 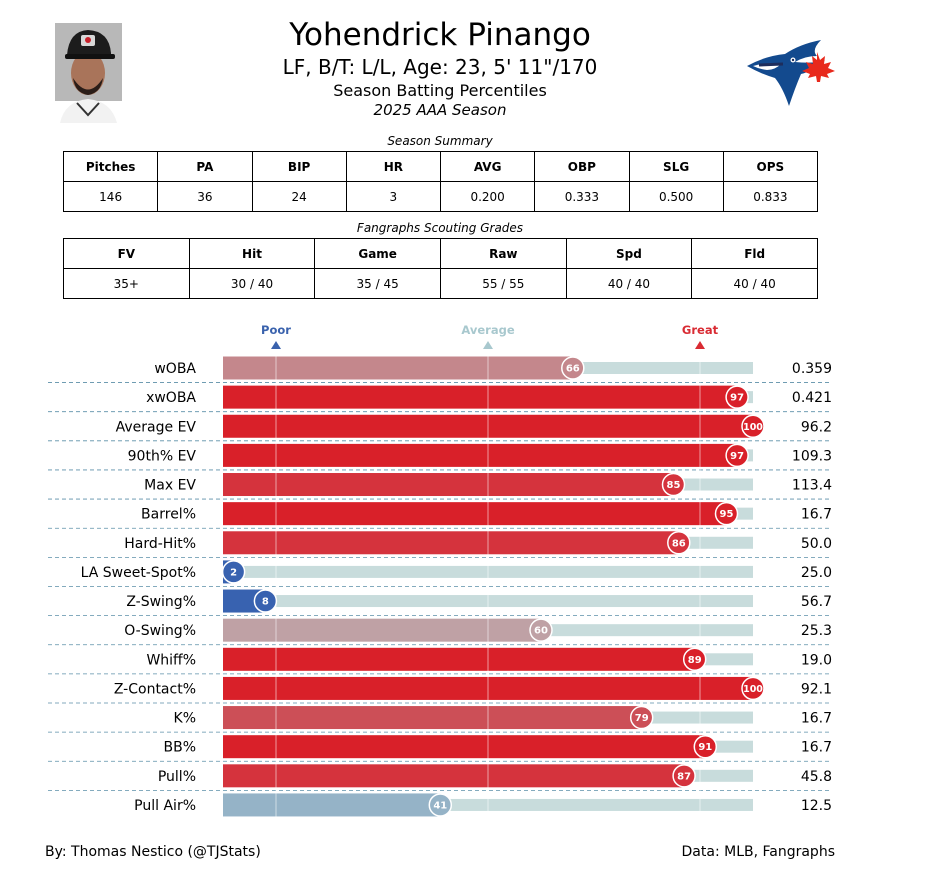 I want to click on metric-label: 90th% EV, so click(x=162, y=456).